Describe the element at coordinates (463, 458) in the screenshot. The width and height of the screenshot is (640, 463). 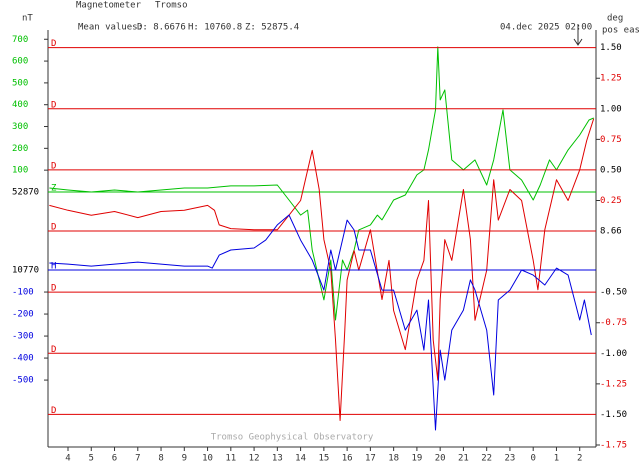
I see `x-tick-label: 21` at that location.